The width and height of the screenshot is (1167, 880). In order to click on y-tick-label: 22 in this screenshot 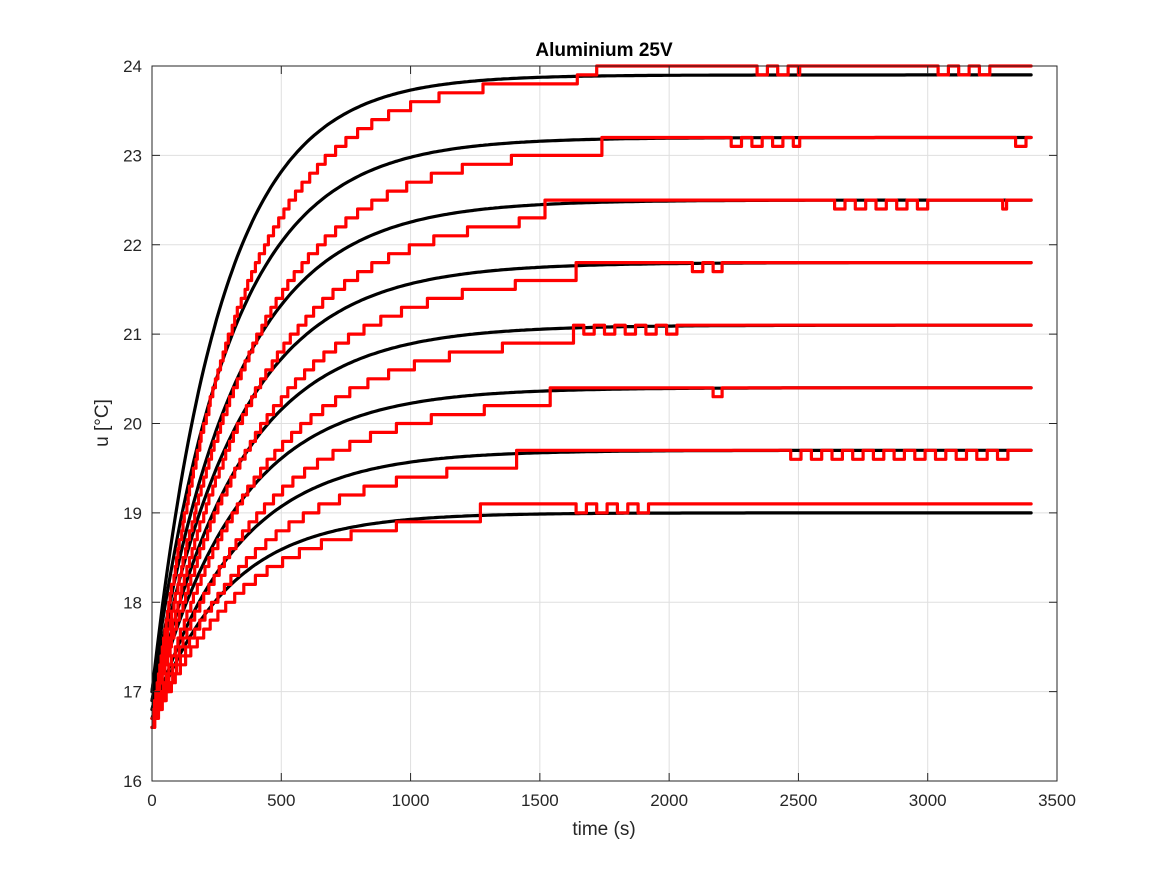, I will do `click(132, 245)`.